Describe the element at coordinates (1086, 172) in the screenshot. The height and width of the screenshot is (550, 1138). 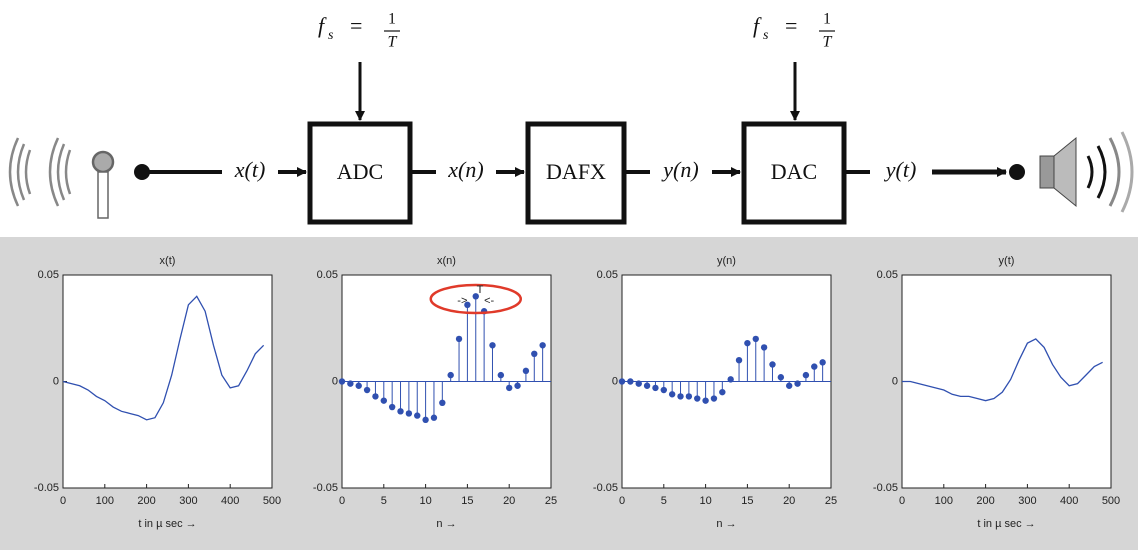
I see `speaker-icon` at that location.